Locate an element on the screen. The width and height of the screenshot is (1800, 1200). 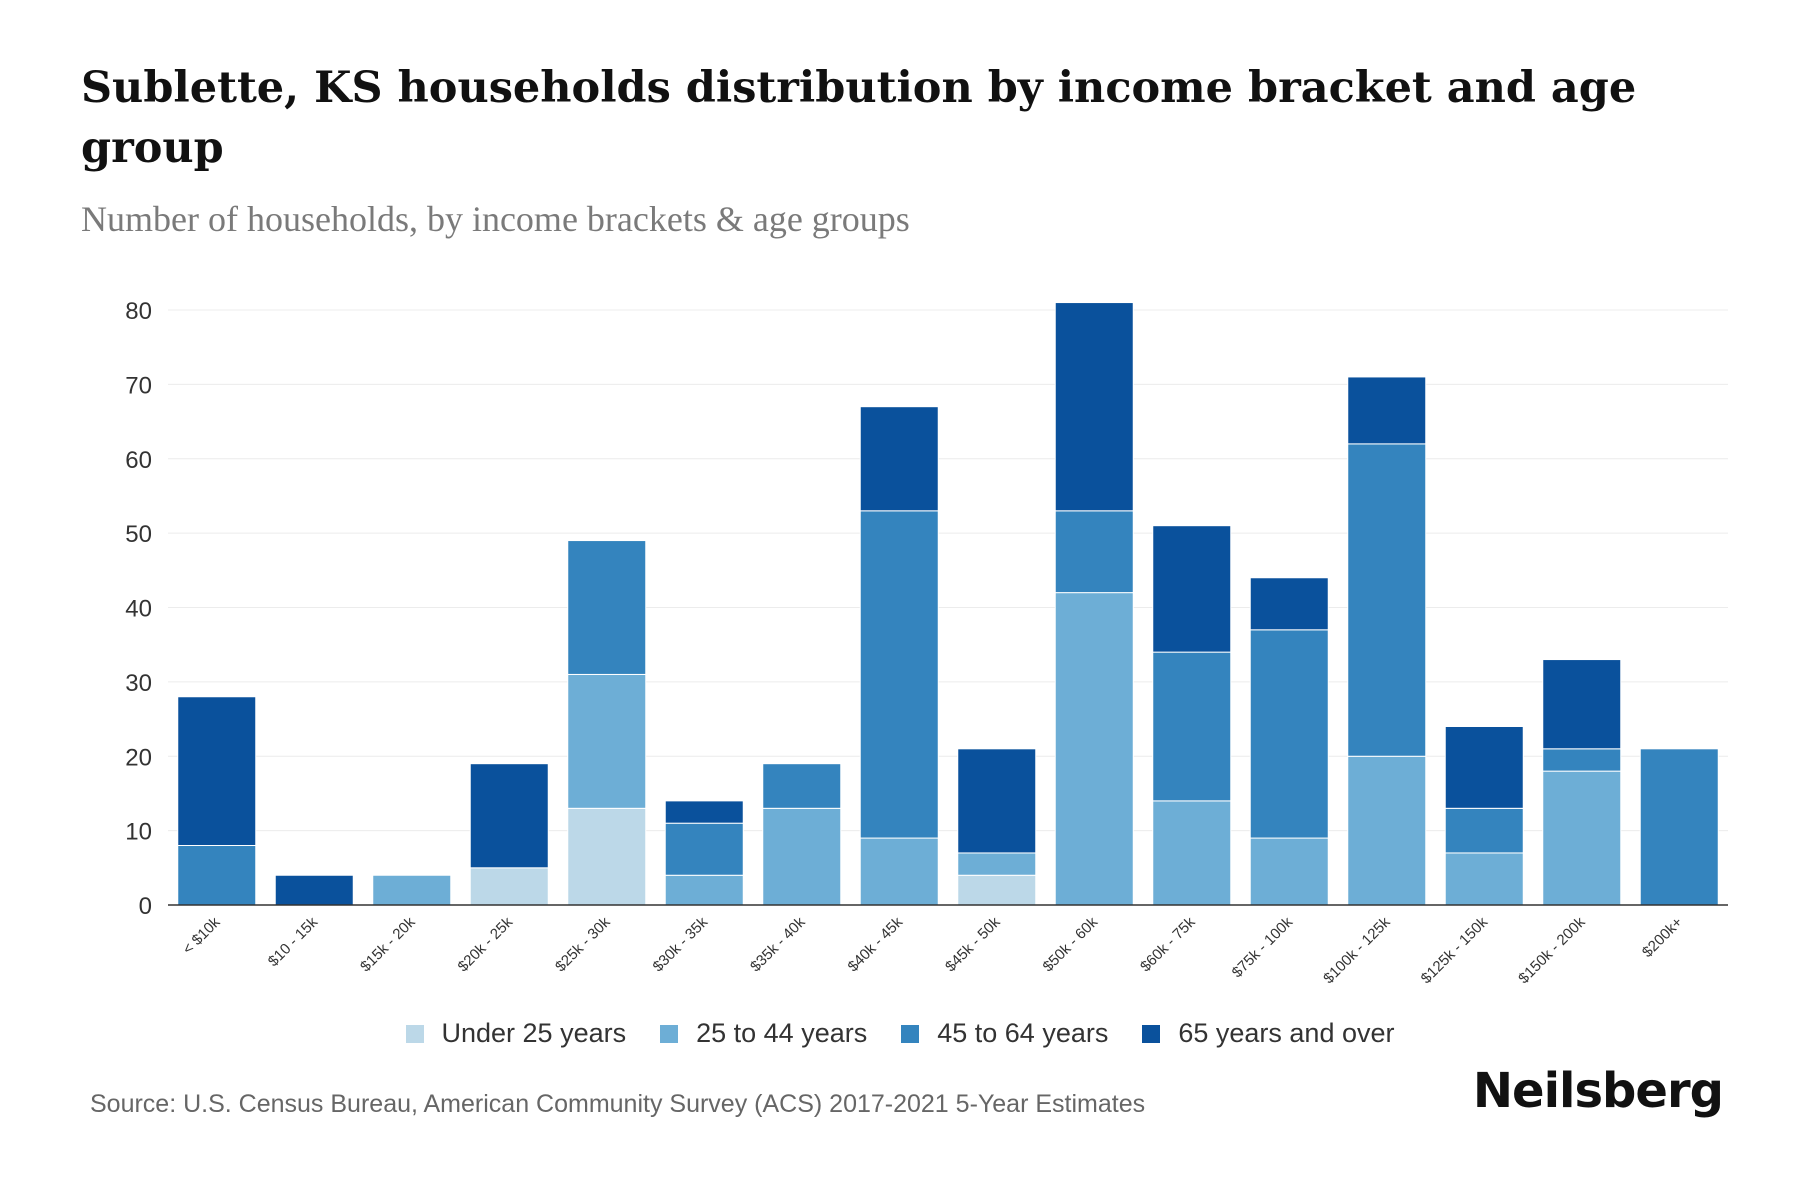
y-tick-label: 70 is located at coordinates (138, 385).